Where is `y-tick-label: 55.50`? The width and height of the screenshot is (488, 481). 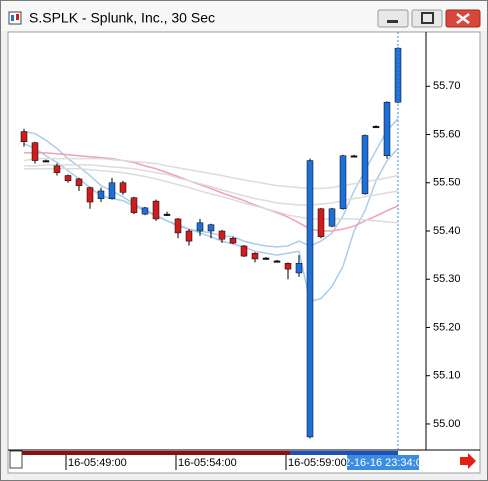
y-tick-label: 55.50 is located at coordinates (447, 183).